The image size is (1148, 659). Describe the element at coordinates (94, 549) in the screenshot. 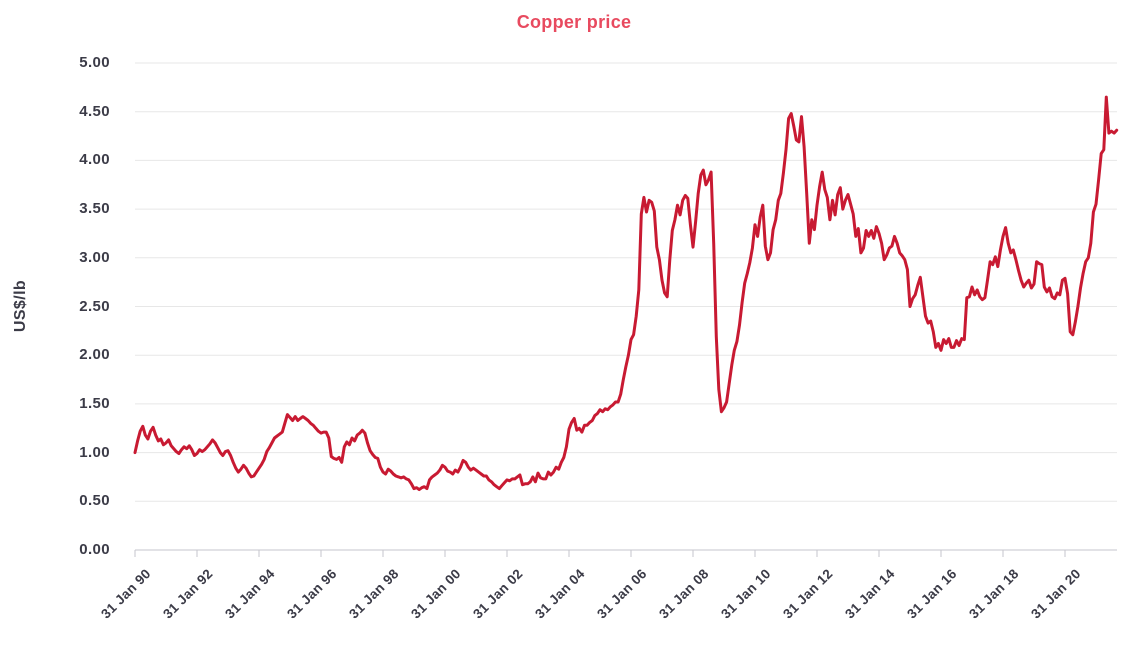

I see `y-tick-label: 0.00` at that location.